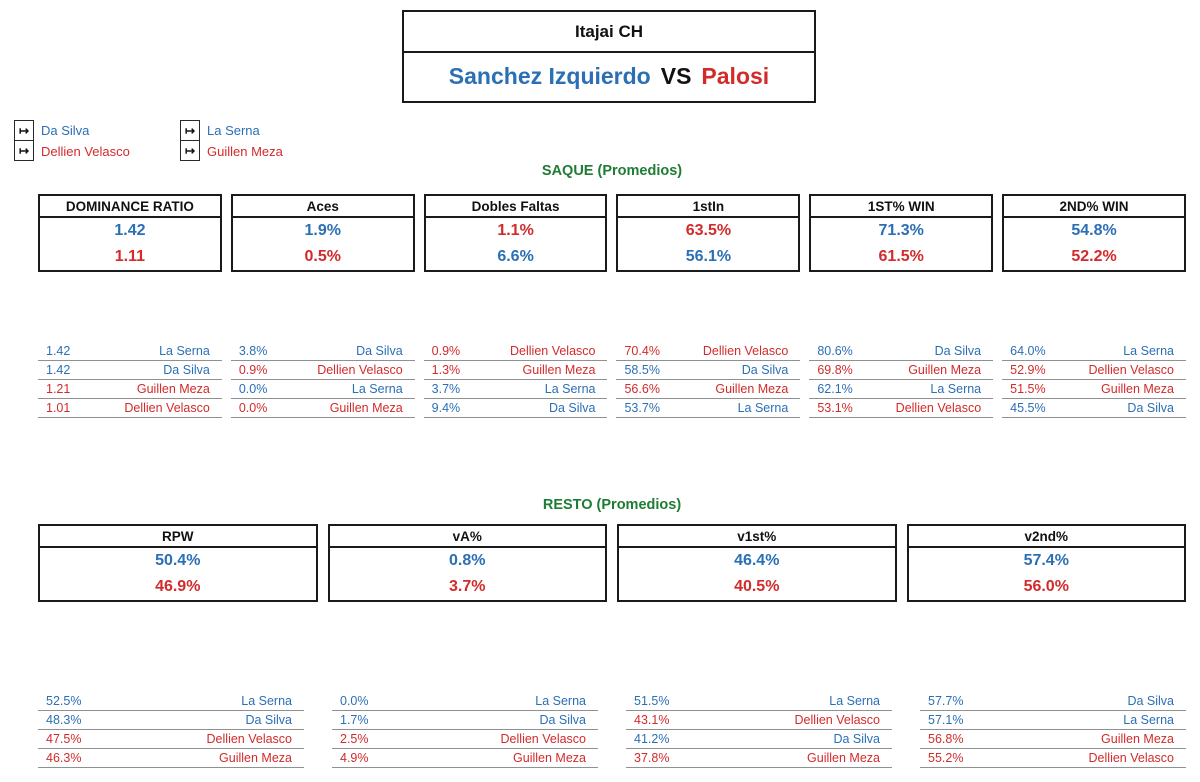 This screenshot has width=1200, height=782. What do you see at coordinates (65, 130) in the screenshot?
I see `legend-player-label: Da Silva` at bounding box center [65, 130].